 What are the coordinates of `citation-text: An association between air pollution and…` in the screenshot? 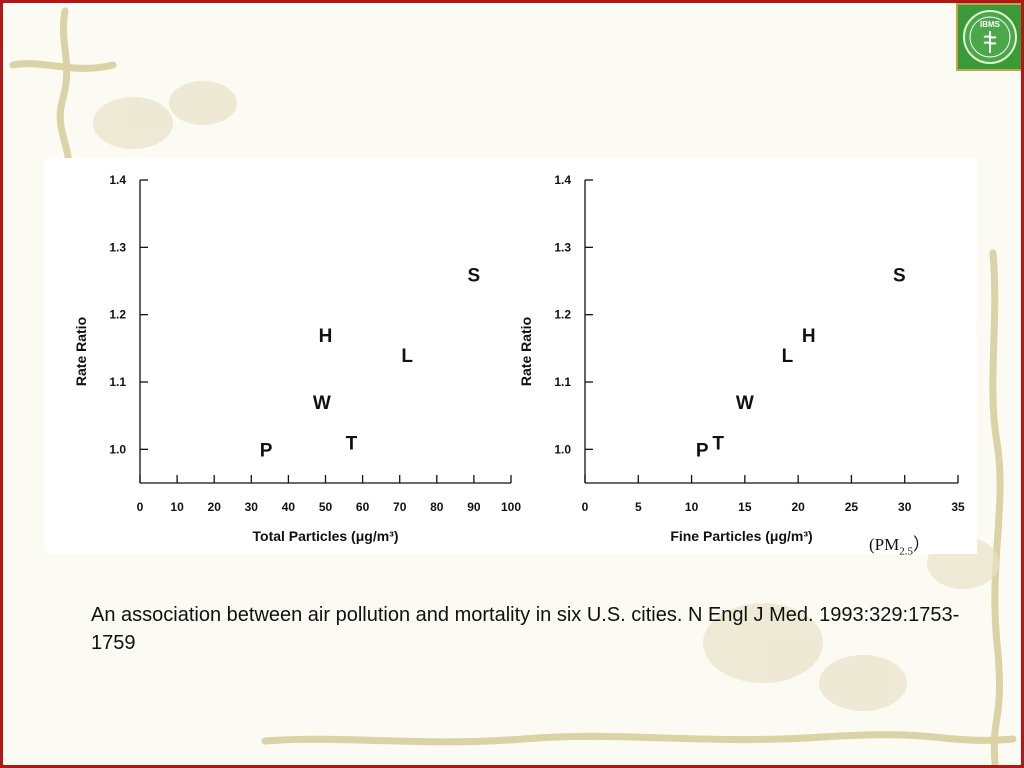 It's located at (525, 629).